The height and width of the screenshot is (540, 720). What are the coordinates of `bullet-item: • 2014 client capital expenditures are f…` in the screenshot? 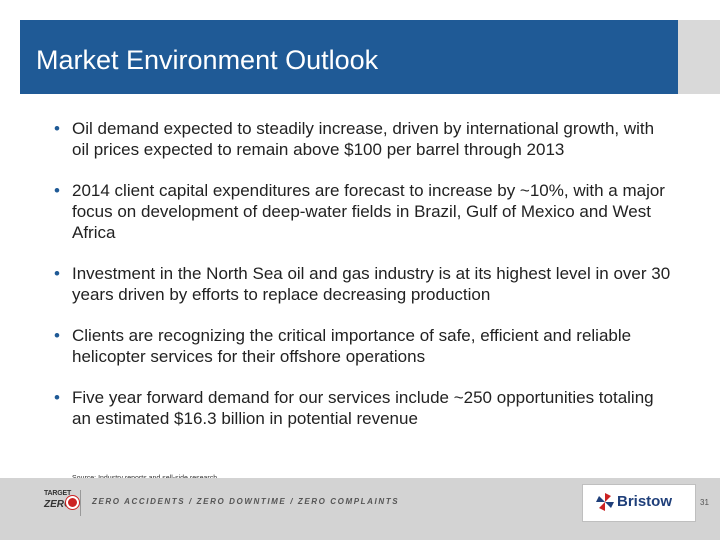 It's located at (364, 211).